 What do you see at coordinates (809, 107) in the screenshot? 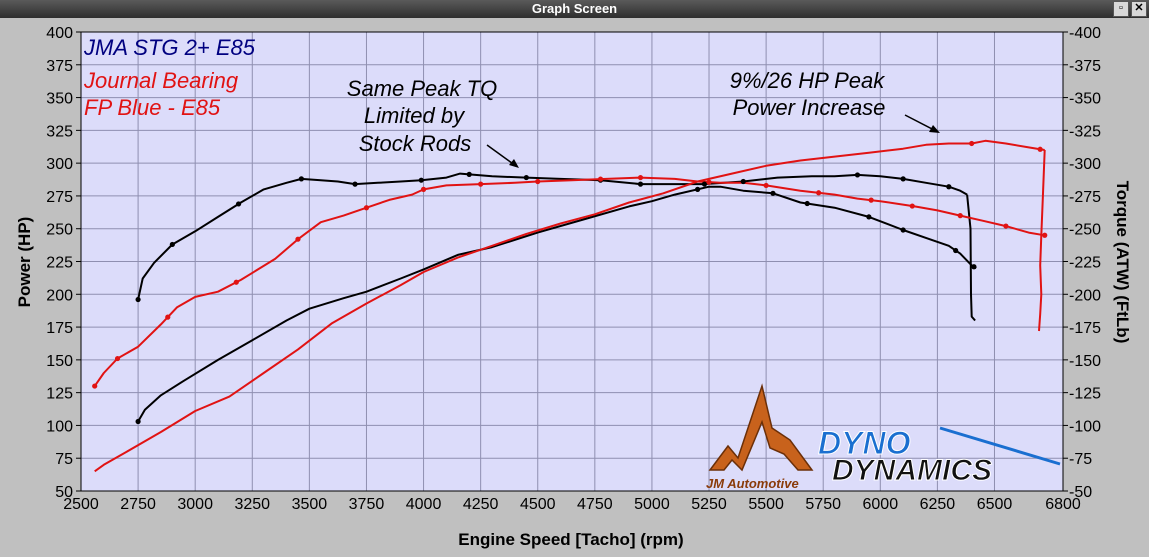
I see `annotation-line-2: Power Increase` at bounding box center [809, 107].